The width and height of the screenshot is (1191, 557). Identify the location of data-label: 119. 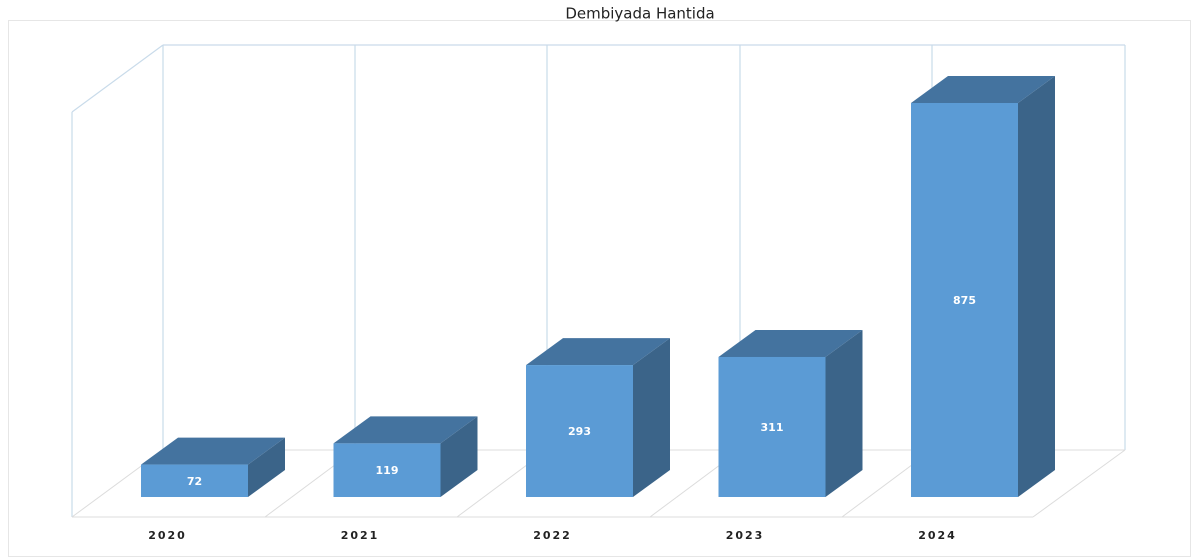
(387, 470).